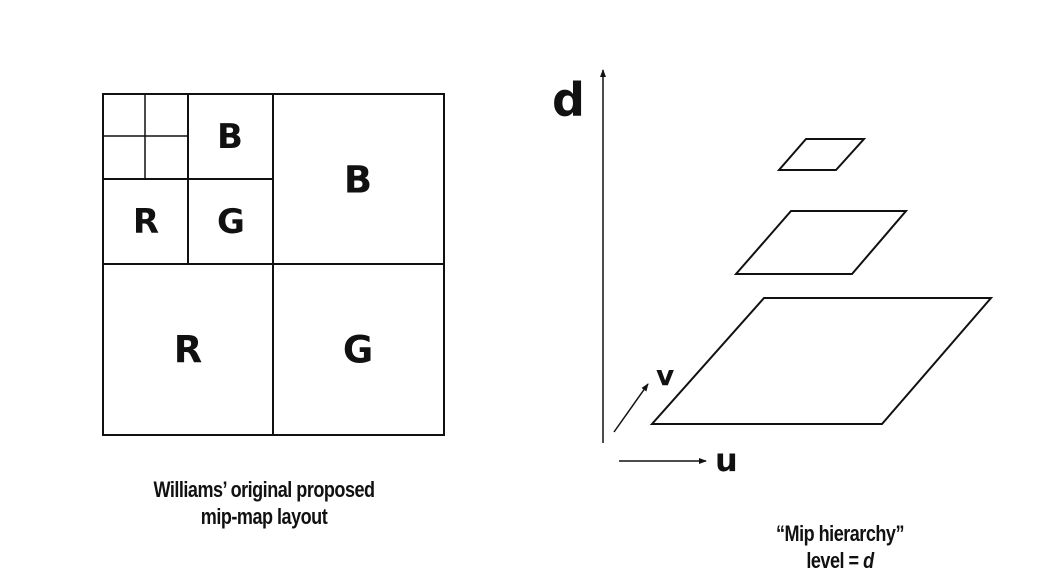  Describe the element at coordinates (631, 408) in the screenshot. I see `v-axis-arrow` at that location.